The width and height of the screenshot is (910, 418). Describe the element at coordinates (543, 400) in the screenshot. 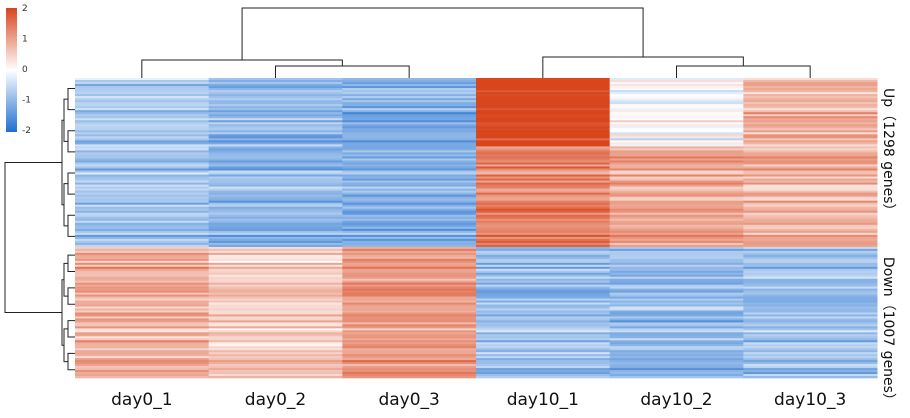

I see `column-label: day10_1` at that location.